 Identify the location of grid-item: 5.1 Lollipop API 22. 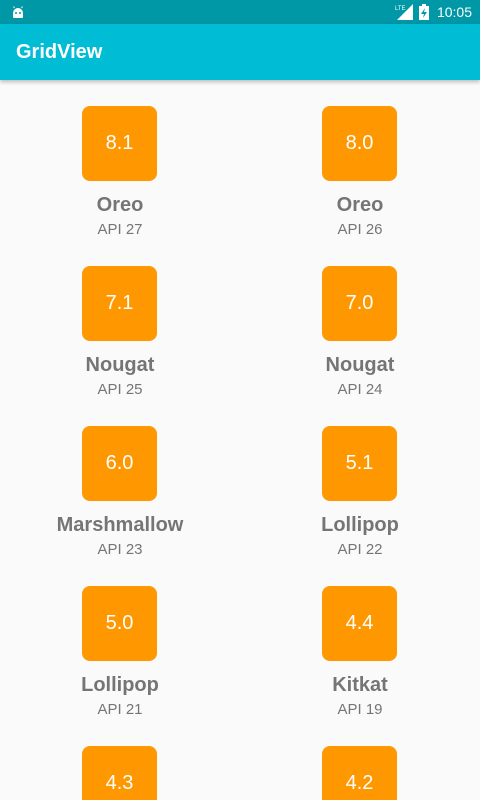
(360, 480).